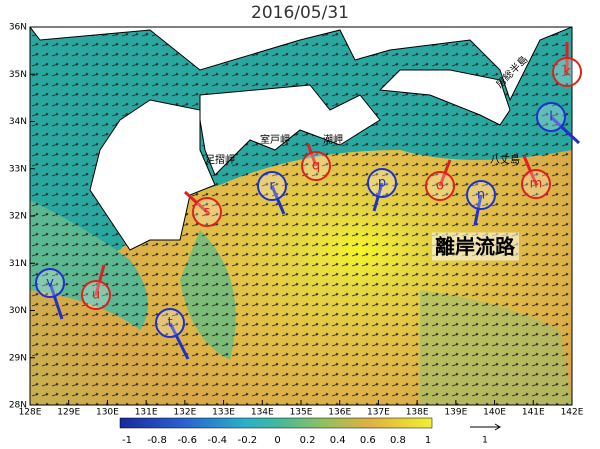 The height and width of the screenshot is (449, 600). What do you see at coordinates (368, 440) in the screenshot?
I see `colorbar-label: 0.6` at bounding box center [368, 440].